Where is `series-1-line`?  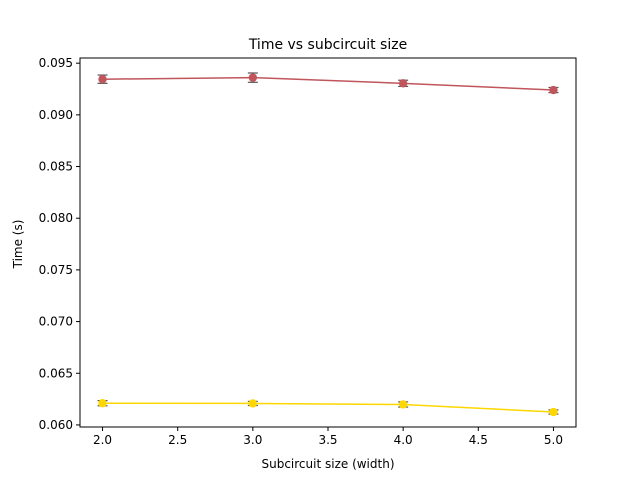
series-1-line is located at coordinates (328, 83).